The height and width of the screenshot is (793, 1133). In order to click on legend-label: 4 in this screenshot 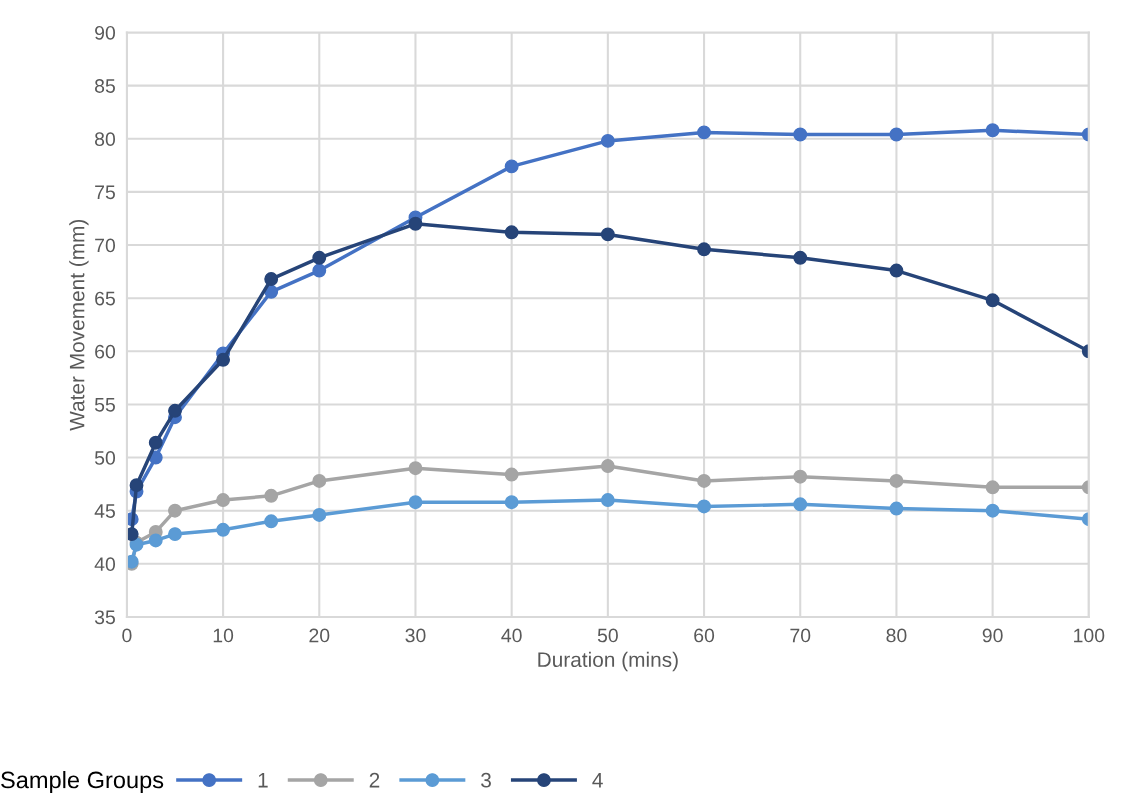, I will do `click(597, 780)`.